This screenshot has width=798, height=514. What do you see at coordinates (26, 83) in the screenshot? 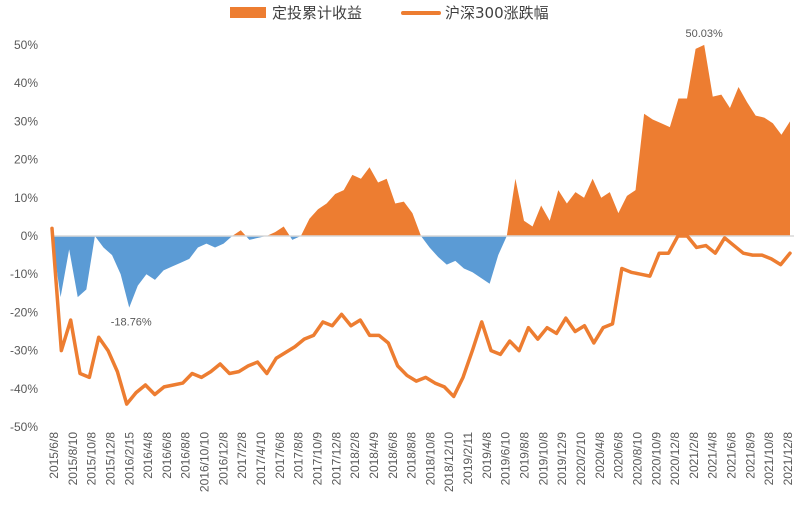
I see `y-tick-label: 40%` at bounding box center [26, 83].